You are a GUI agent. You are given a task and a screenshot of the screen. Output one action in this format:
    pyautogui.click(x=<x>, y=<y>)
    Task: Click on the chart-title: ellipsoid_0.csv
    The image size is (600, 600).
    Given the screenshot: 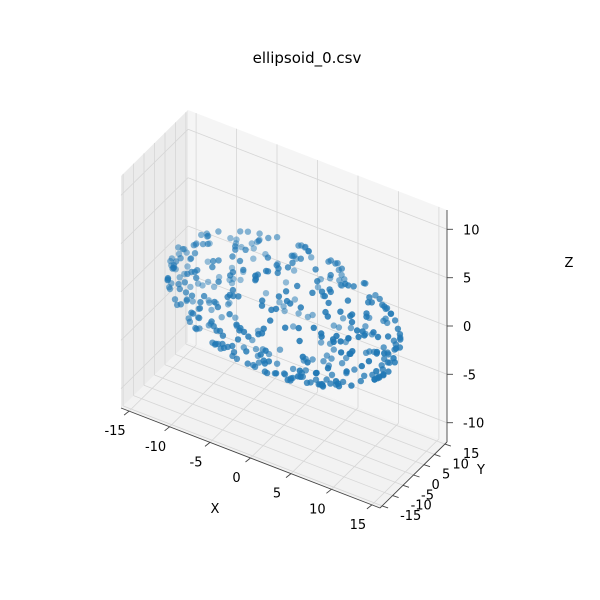 What is the action you would take?
    pyautogui.click(x=307, y=58)
    